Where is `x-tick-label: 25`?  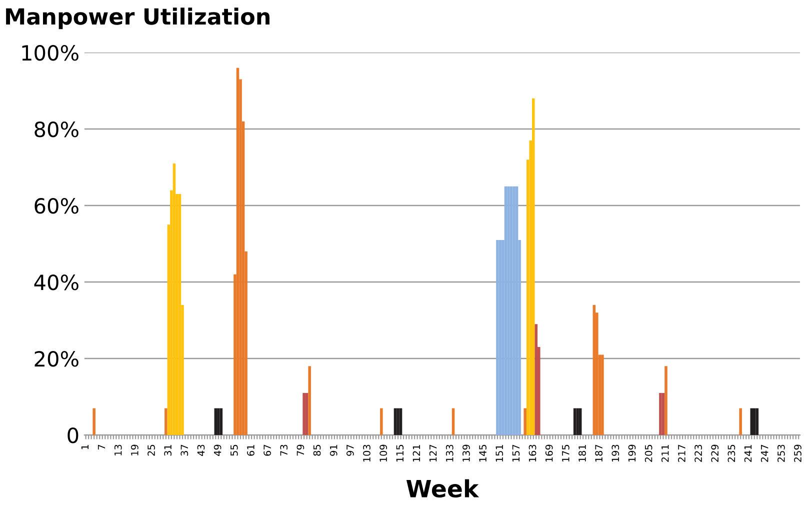 x-tick-label: 25 is located at coordinates (151, 450).